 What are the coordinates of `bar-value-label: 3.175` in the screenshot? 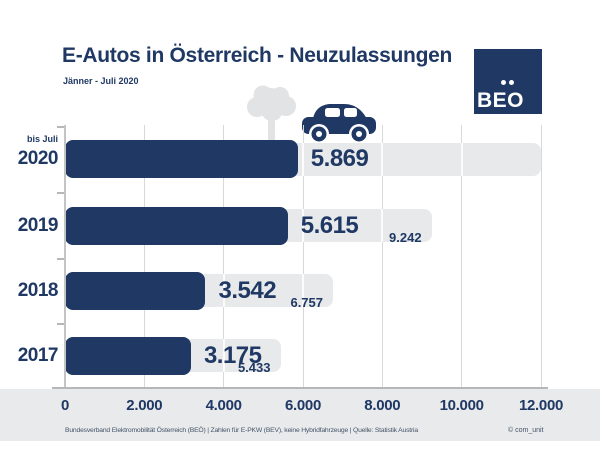 It's located at (232, 355).